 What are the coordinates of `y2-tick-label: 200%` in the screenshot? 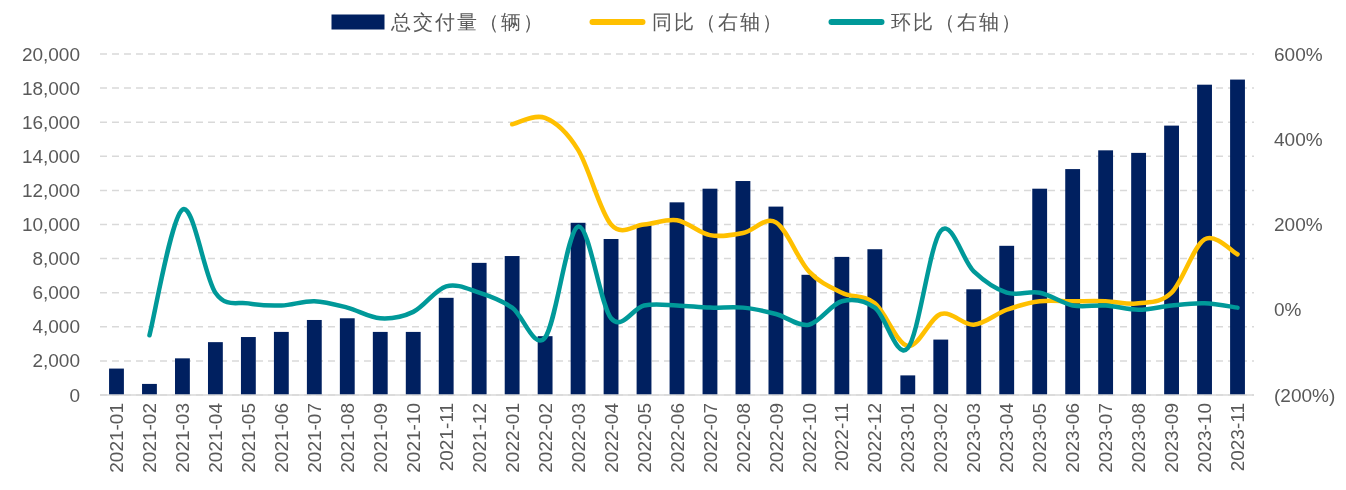 It's located at (1298, 224).